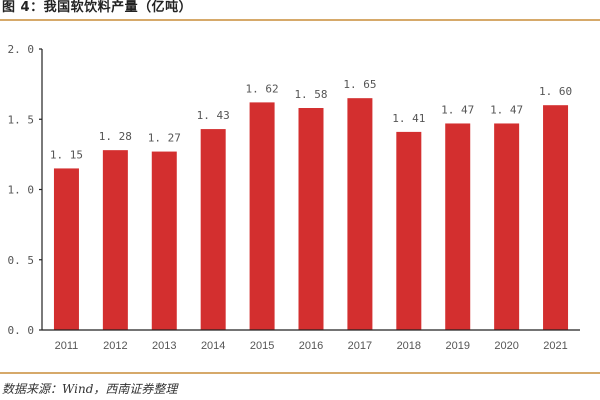  I want to click on value-label: 1. 58, so click(310, 94).